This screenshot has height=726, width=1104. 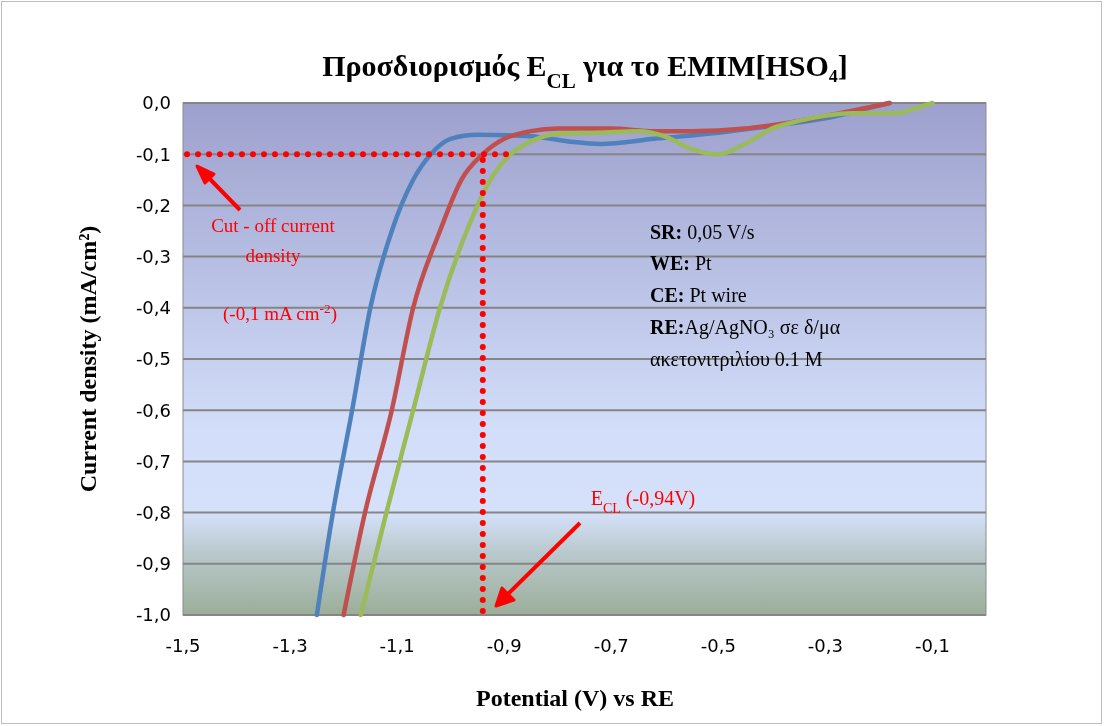 What do you see at coordinates (504, 645) in the screenshot?
I see `x-tick-label: -0,9` at bounding box center [504, 645].